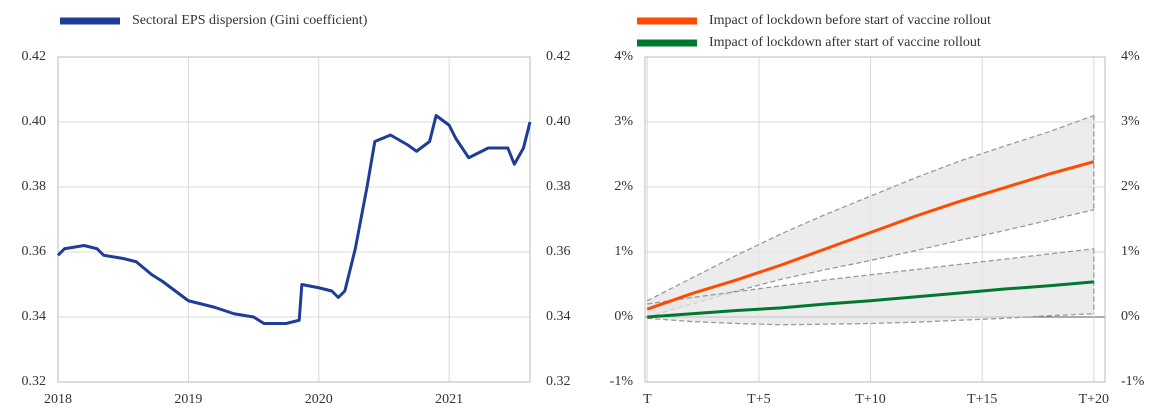 This screenshot has width=1150, height=410. I want to click on y-tick-label: 0.42, so click(34, 56).